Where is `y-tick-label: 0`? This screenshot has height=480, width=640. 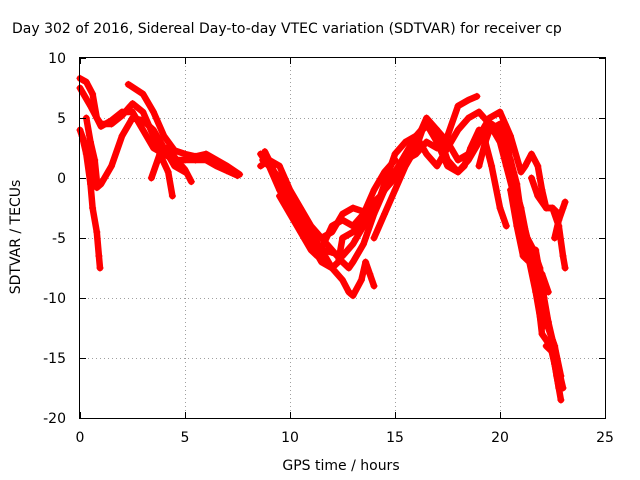 y-tick-label: 0 is located at coordinates (61, 179).